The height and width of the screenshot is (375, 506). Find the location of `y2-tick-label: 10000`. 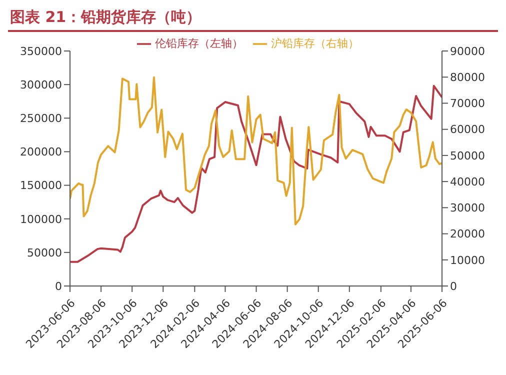

y2-tick-label: 10000 is located at coordinates (467, 260).